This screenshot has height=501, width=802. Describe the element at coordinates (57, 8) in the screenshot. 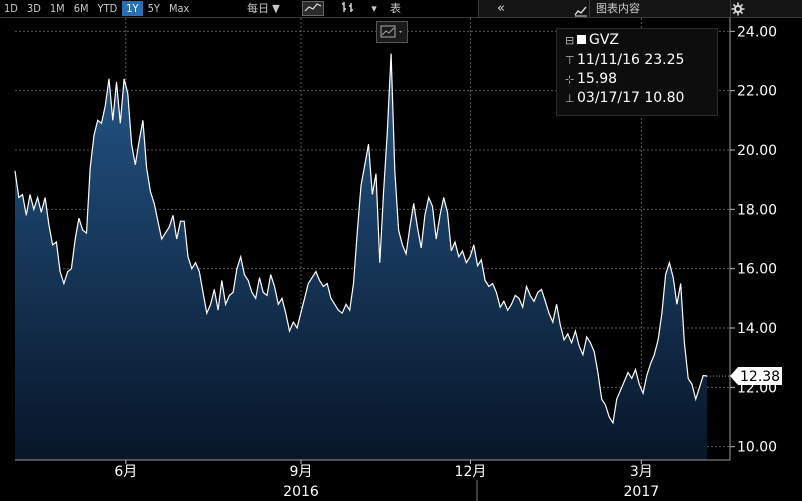

I see `period-button-1m: 1M` at that location.